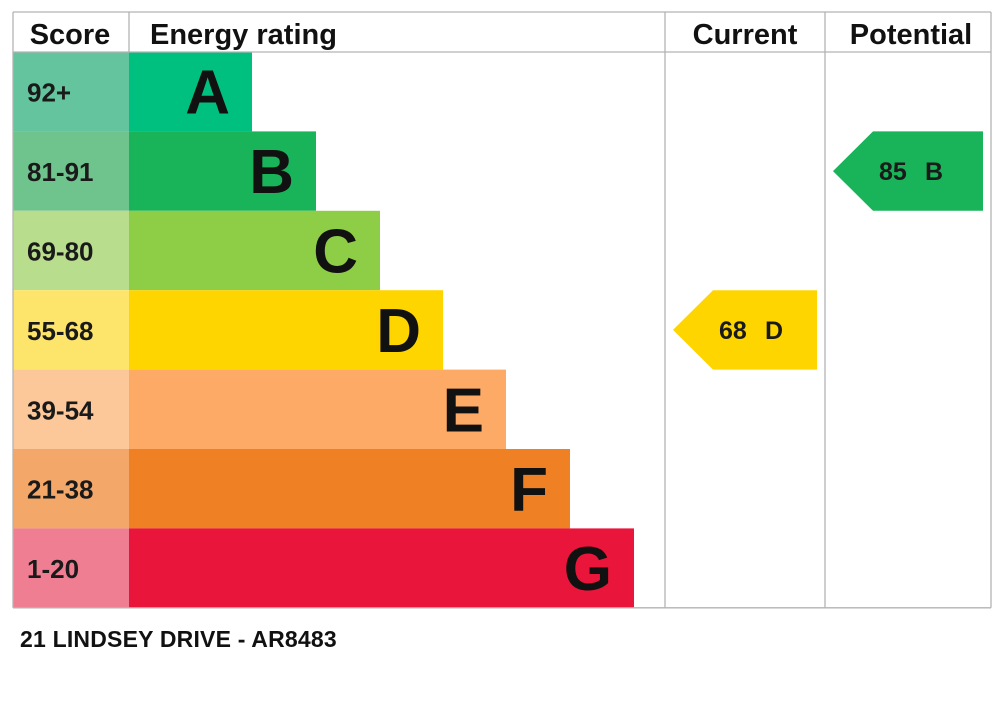 This screenshot has height=707, width=1000. I want to click on potential-rating-pointer: 85 B, so click(908, 171).